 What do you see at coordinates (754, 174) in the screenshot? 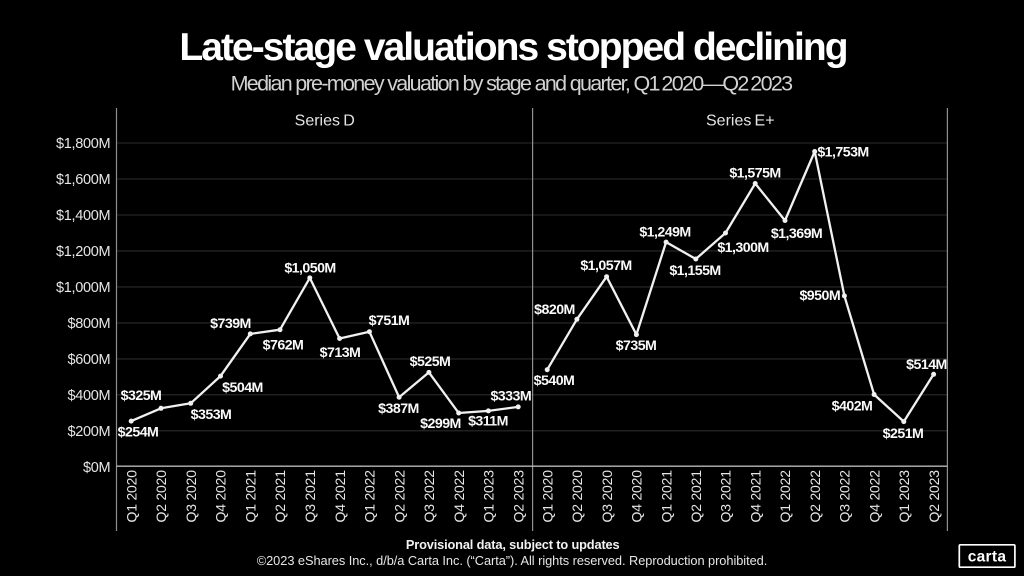
I see `svg-text: $1,575M` at bounding box center [754, 174].